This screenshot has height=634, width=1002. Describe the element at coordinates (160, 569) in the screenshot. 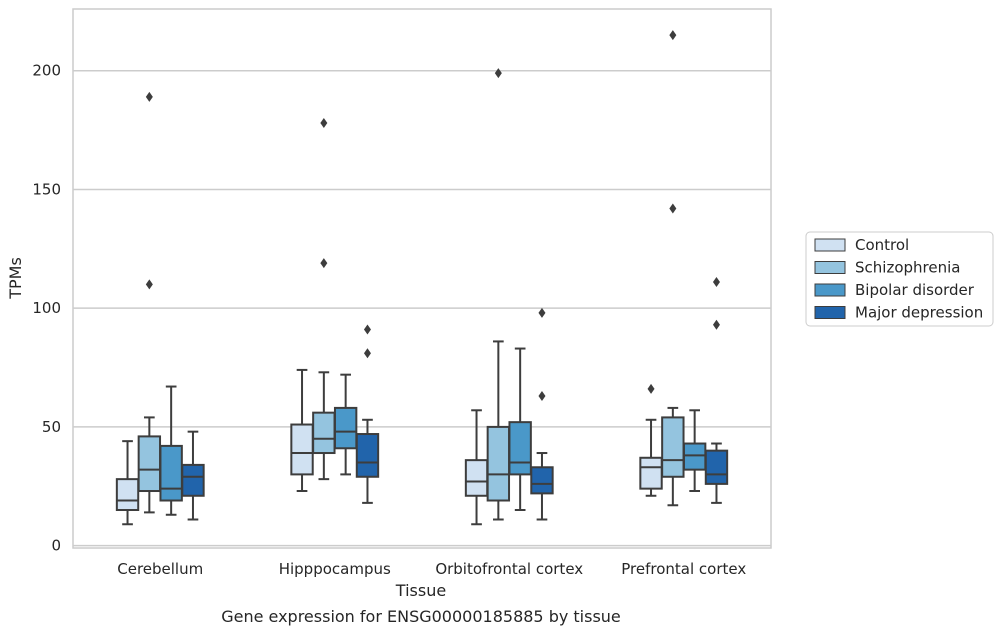

I see `x-tick-label: Cerebellum` at that location.